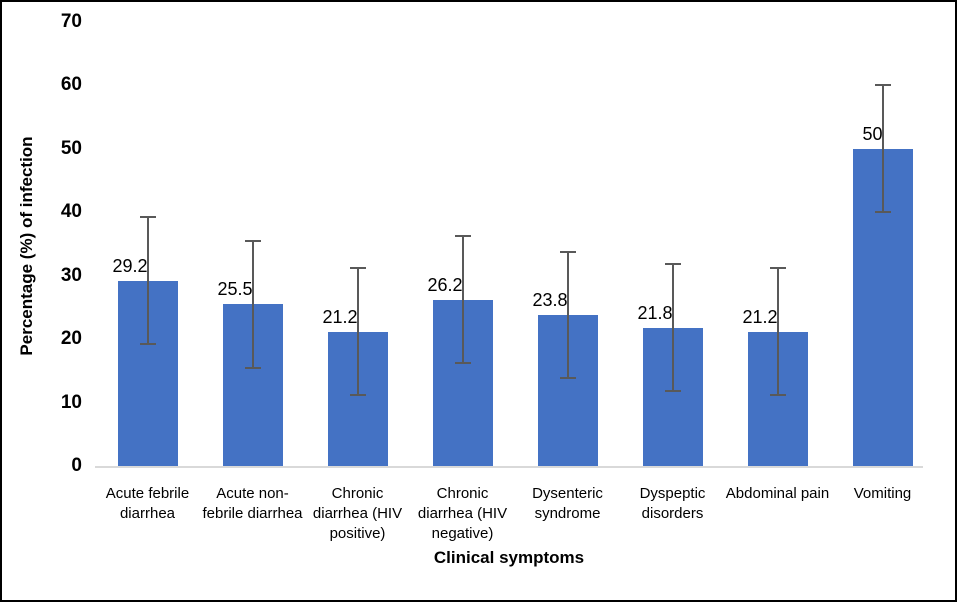 Image resolution: width=957 pixels, height=602 pixels. What do you see at coordinates (130, 265) in the screenshot?
I see `value-label: 29.2` at bounding box center [130, 265].